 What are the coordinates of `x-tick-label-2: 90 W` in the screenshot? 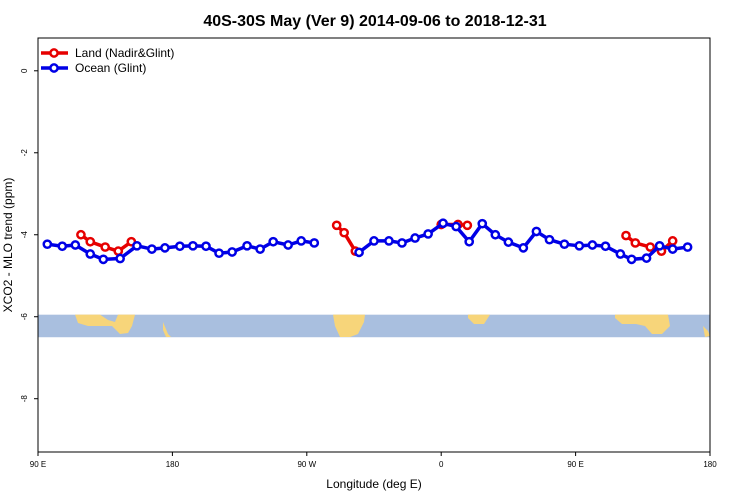 It's located at (306, 464).